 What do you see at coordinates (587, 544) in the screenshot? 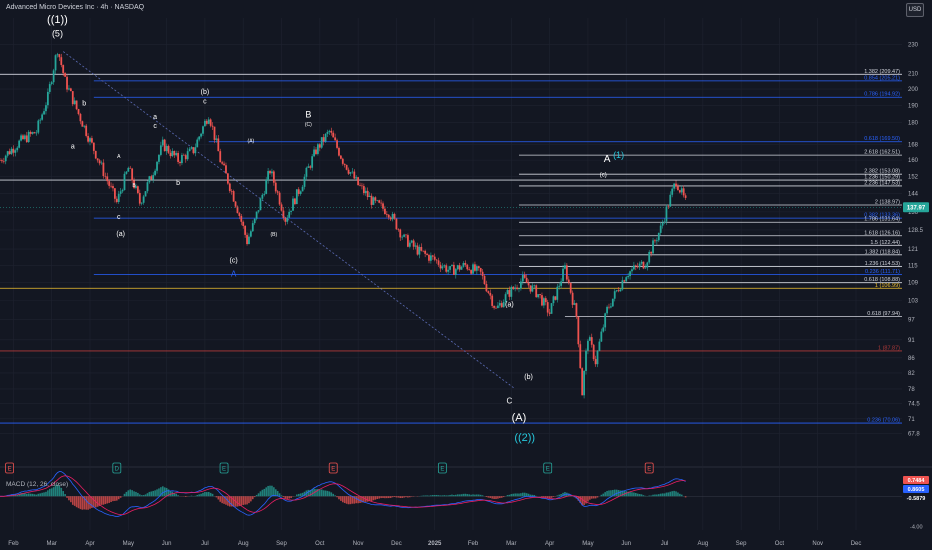
I see `x-tick-label: May` at bounding box center [587, 544].